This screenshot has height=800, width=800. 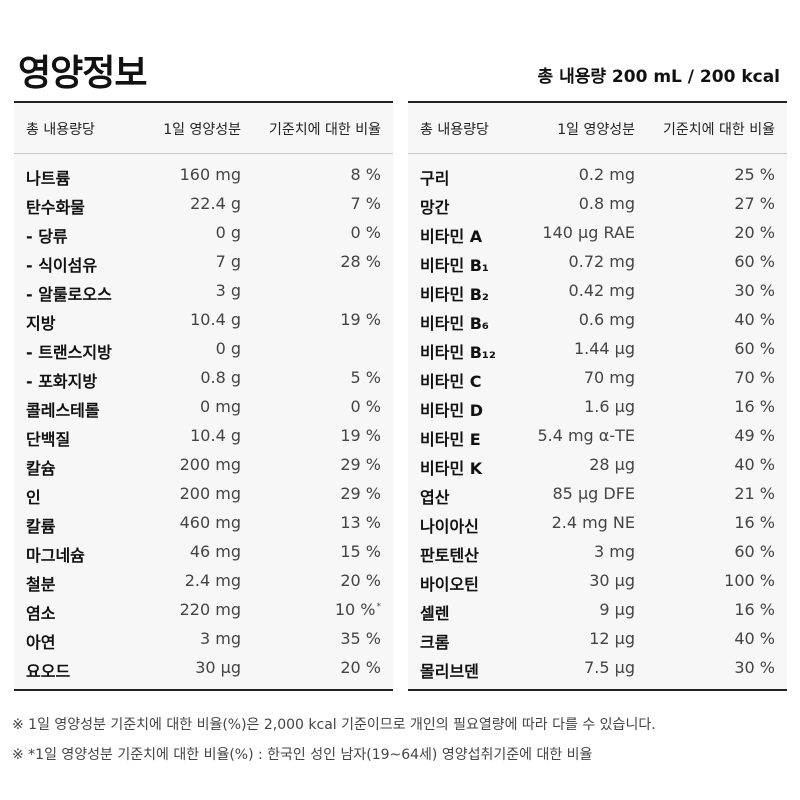 What do you see at coordinates (220, 406) in the screenshot?
I see `nutrient-amount: 0 mg` at bounding box center [220, 406].